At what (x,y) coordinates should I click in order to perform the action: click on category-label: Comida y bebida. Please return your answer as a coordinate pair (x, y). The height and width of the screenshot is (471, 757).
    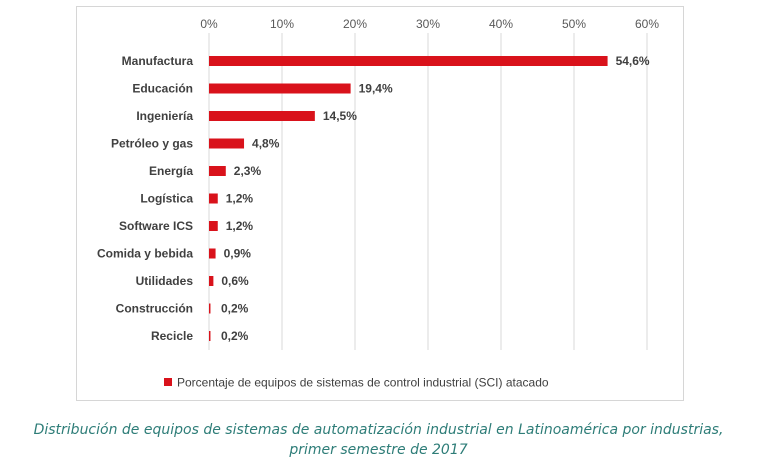
    Looking at the image, I should click on (145, 254).